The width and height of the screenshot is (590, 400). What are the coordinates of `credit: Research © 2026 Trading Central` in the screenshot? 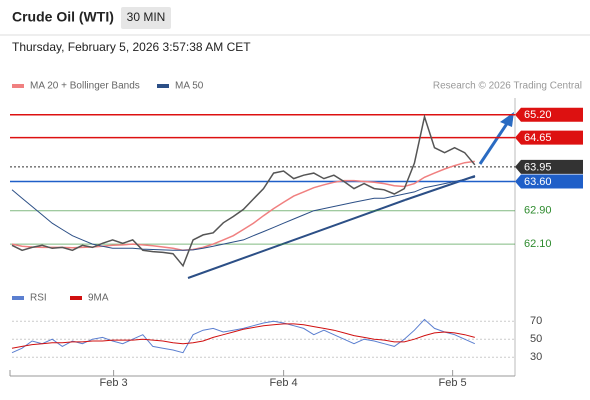 It's located at (507, 86).